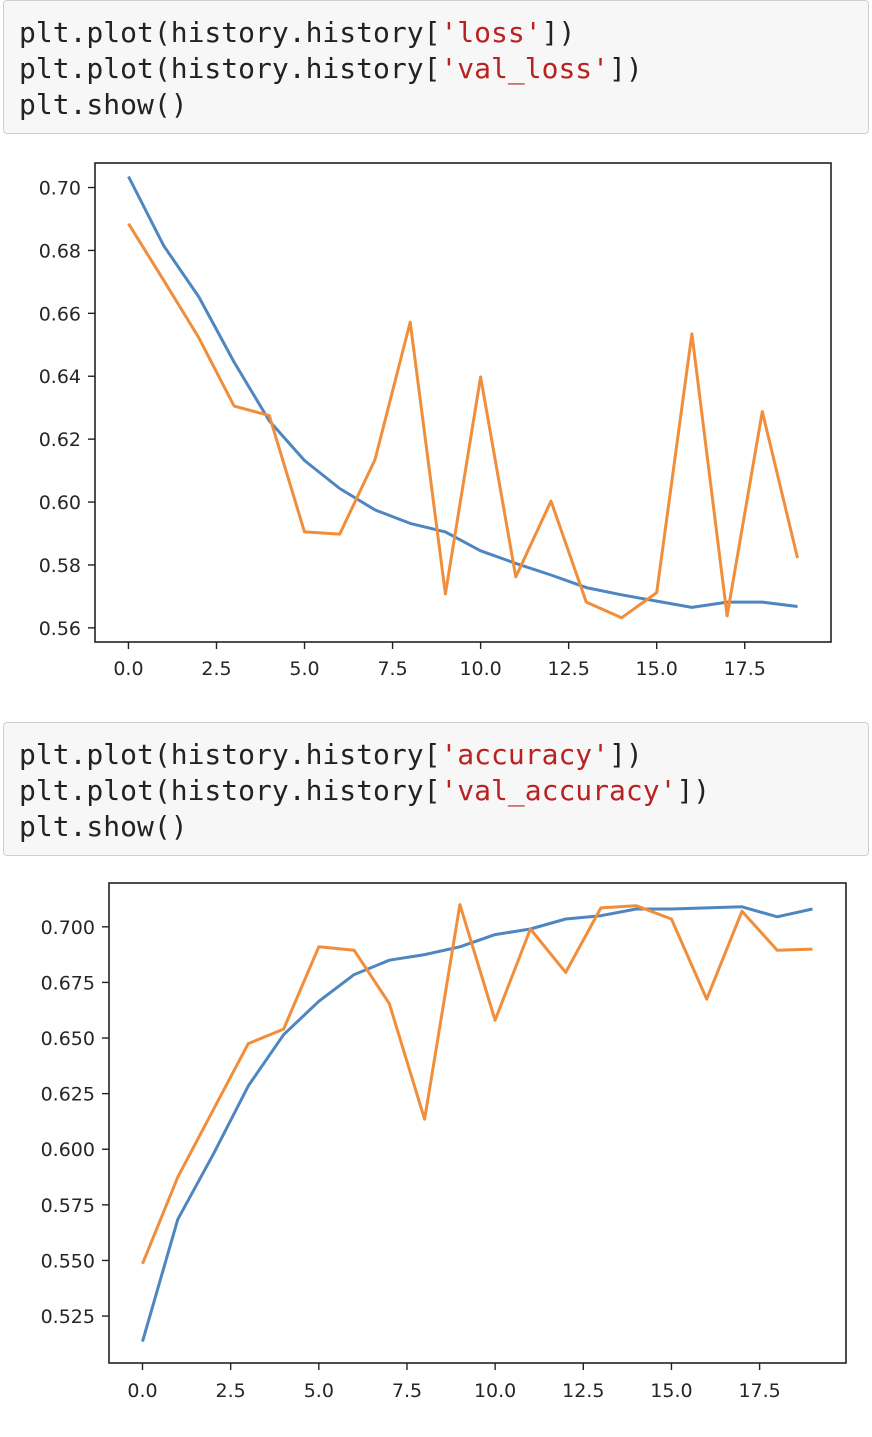 The image size is (872, 1437). Describe the element at coordinates (60, 503) in the screenshot. I see `y-tick-label: 0.60` at that location.